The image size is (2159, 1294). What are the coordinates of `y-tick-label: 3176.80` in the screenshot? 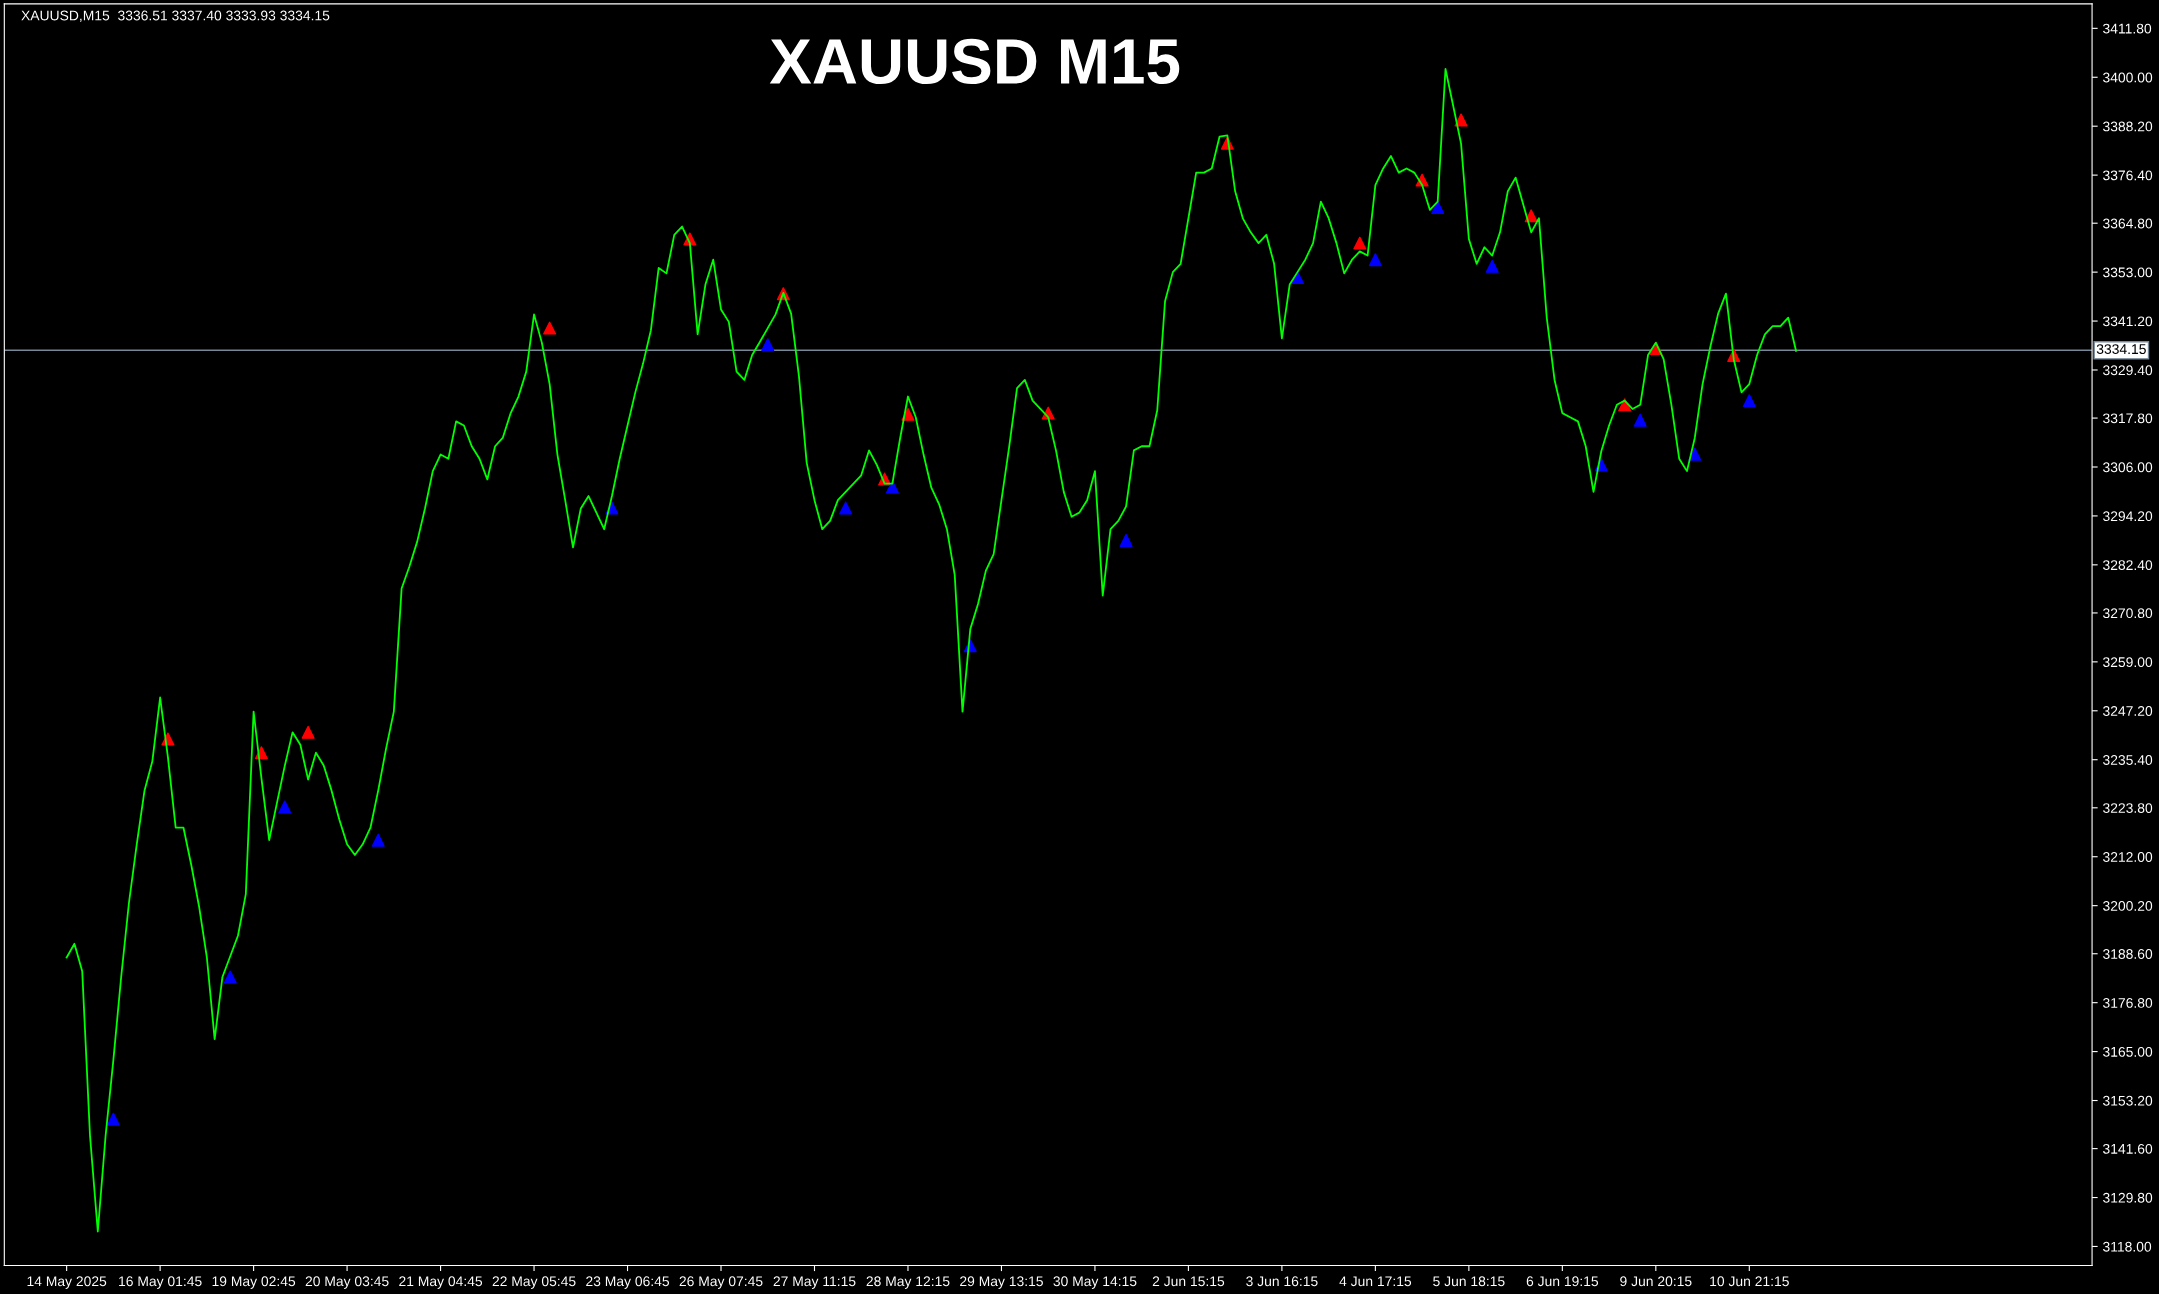 It's located at (2128, 1003).